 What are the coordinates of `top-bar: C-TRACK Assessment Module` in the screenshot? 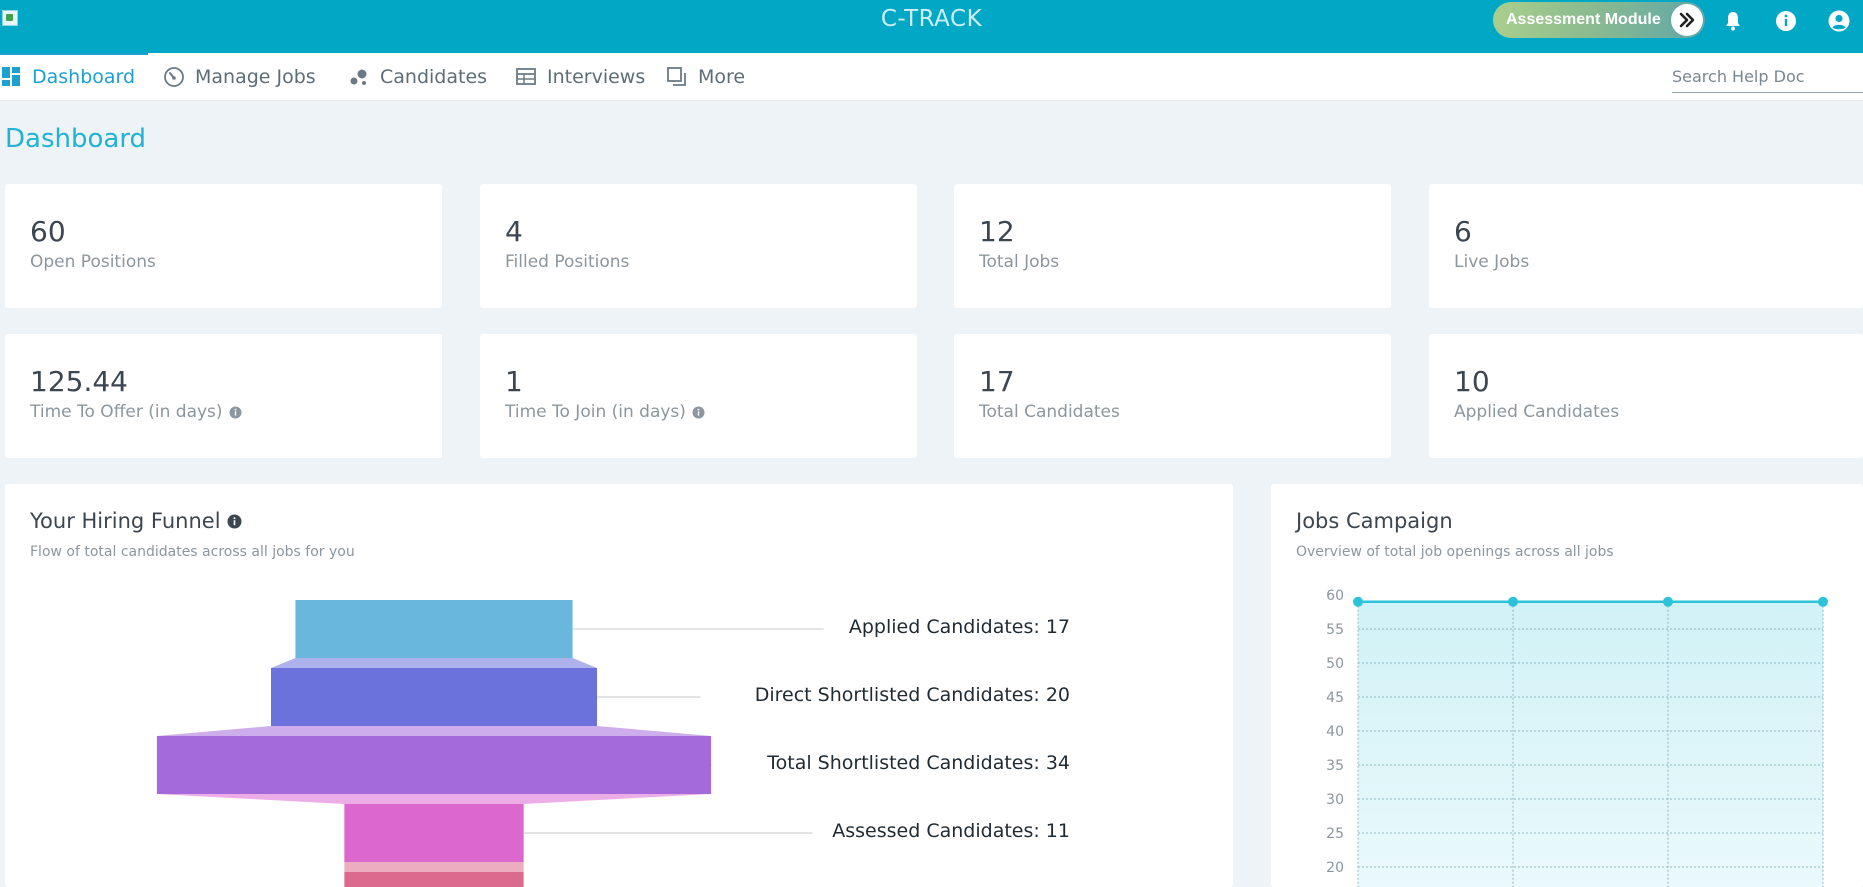 It's located at (931, 26).